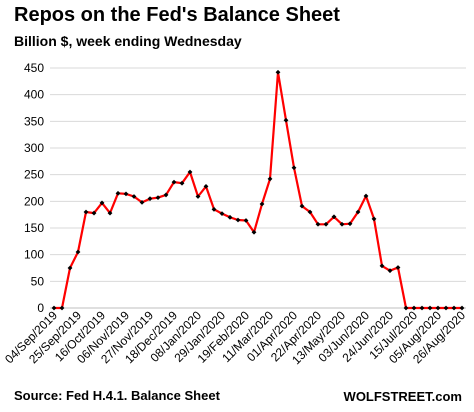  I want to click on y-tick-label: 50, so click(38, 281).